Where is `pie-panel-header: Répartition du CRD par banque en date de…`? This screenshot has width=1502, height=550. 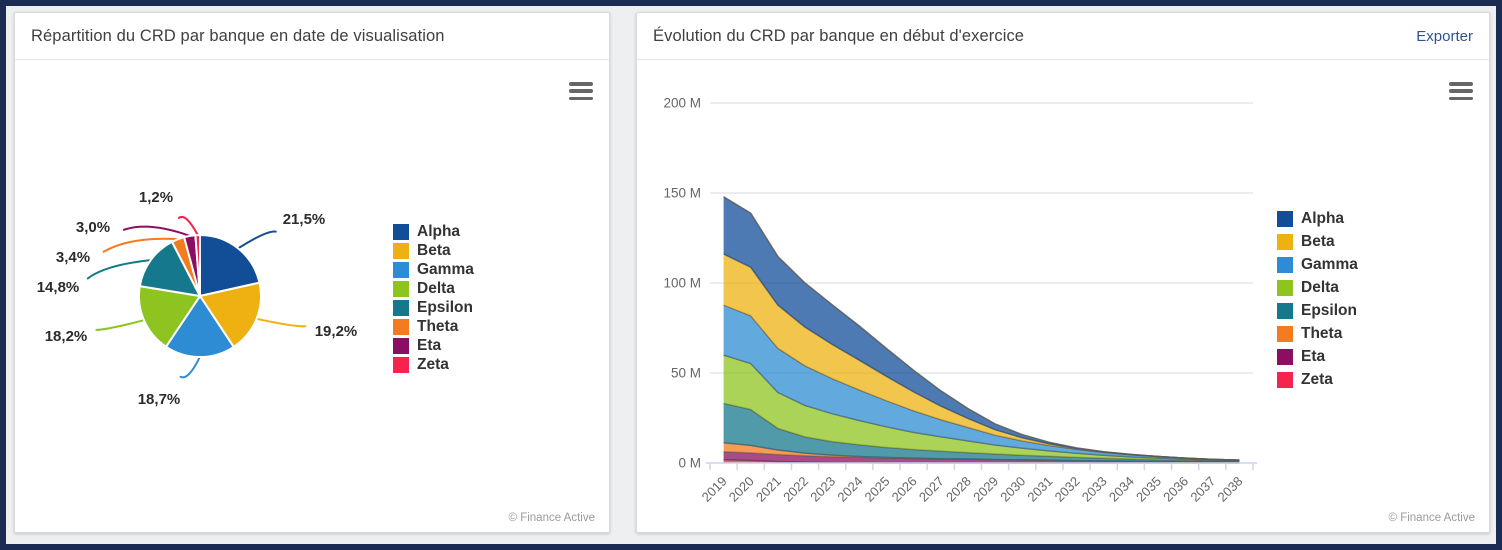
pie-panel-header: Répartition du CRD par banque en date de… is located at coordinates (312, 36).